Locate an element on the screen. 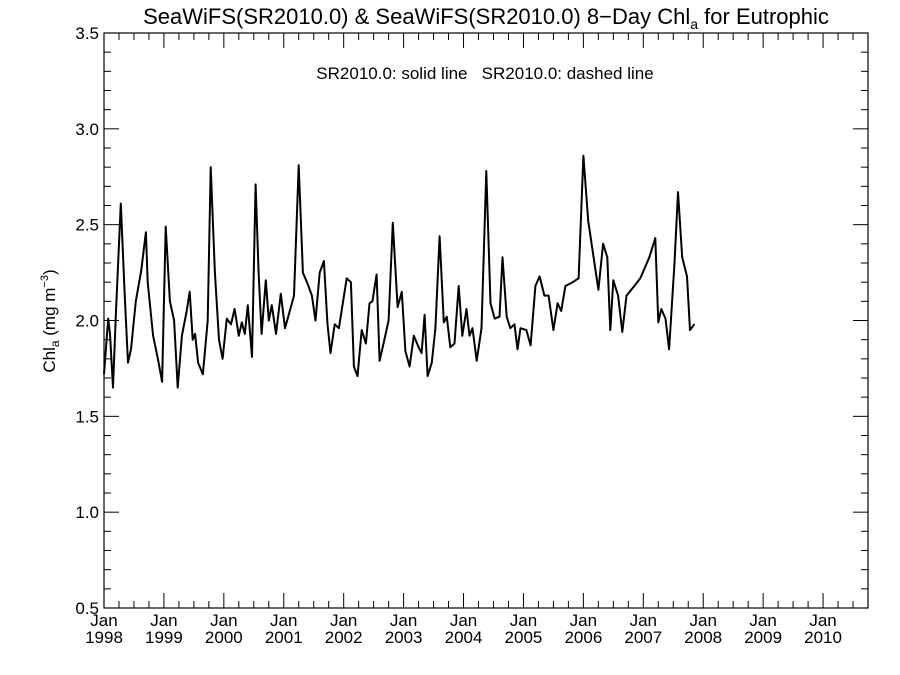 The width and height of the screenshot is (900, 675). x-tick-year: 2010 is located at coordinates (823, 637).